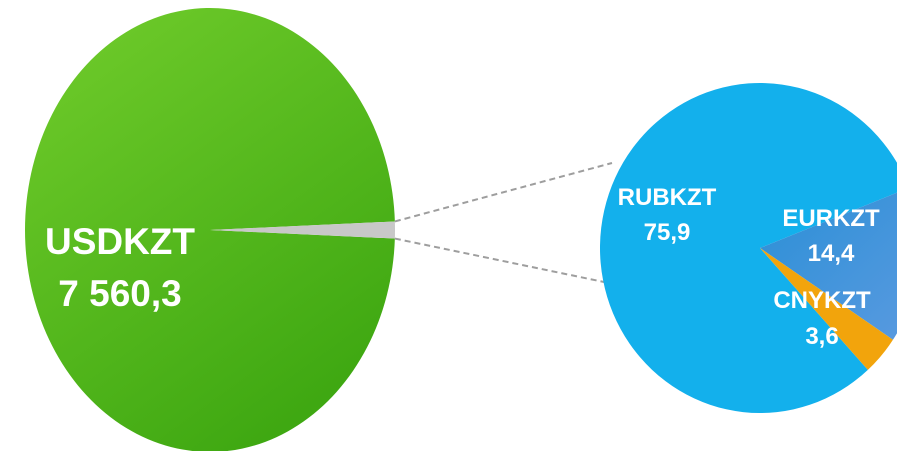 This screenshot has width=897, height=451. Describe the element at coordinates (302, 230) in the screenshot. I see `other-currencies-slice` at that location.